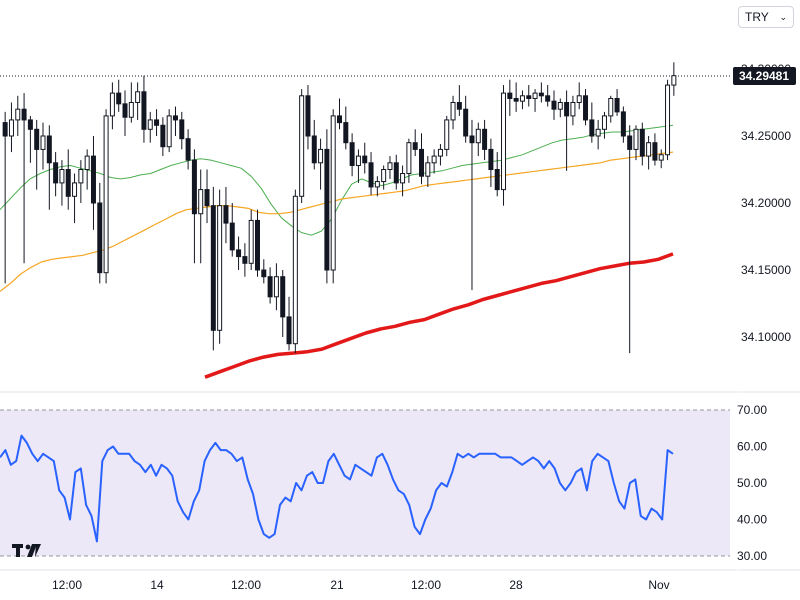 The image size is (800, 600). What do you see at coordinates (439, 315) in the screenshot?
I see `moving-average-slow` at bounding box center [439, 315].